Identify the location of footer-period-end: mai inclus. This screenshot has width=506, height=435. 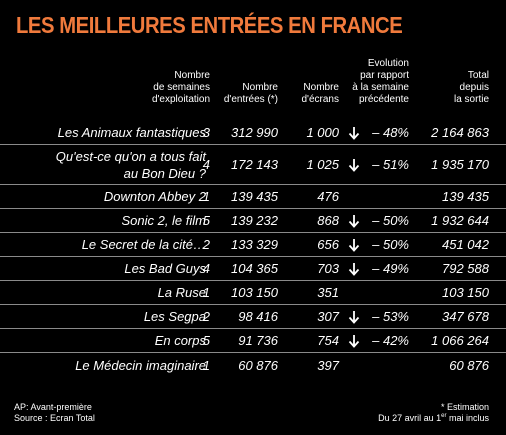
(467, 418).